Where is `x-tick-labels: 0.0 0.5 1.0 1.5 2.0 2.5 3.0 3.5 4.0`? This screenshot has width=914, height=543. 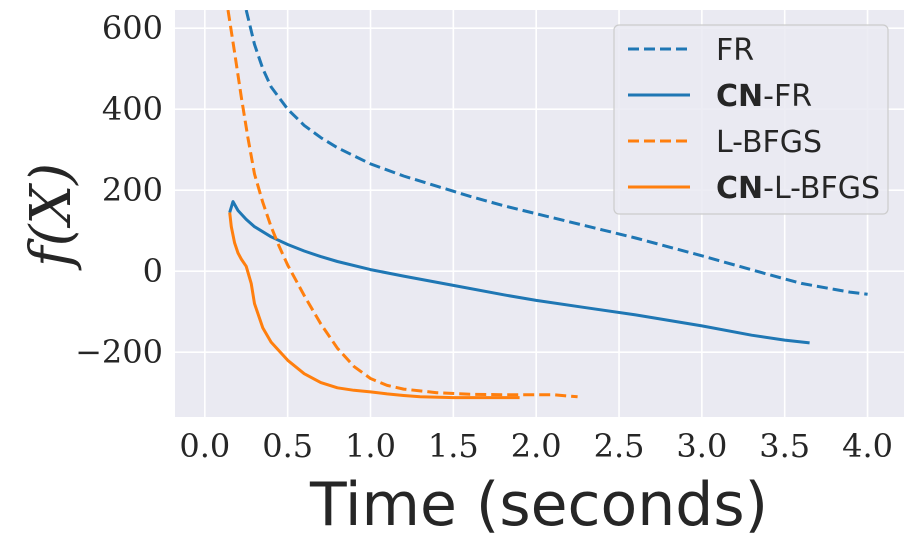
x-tick-labels: 0.0 0.5 1.0 1.5 2.0 2.5 3.0 3.5 4.0 is located at coordinates (536, 446).